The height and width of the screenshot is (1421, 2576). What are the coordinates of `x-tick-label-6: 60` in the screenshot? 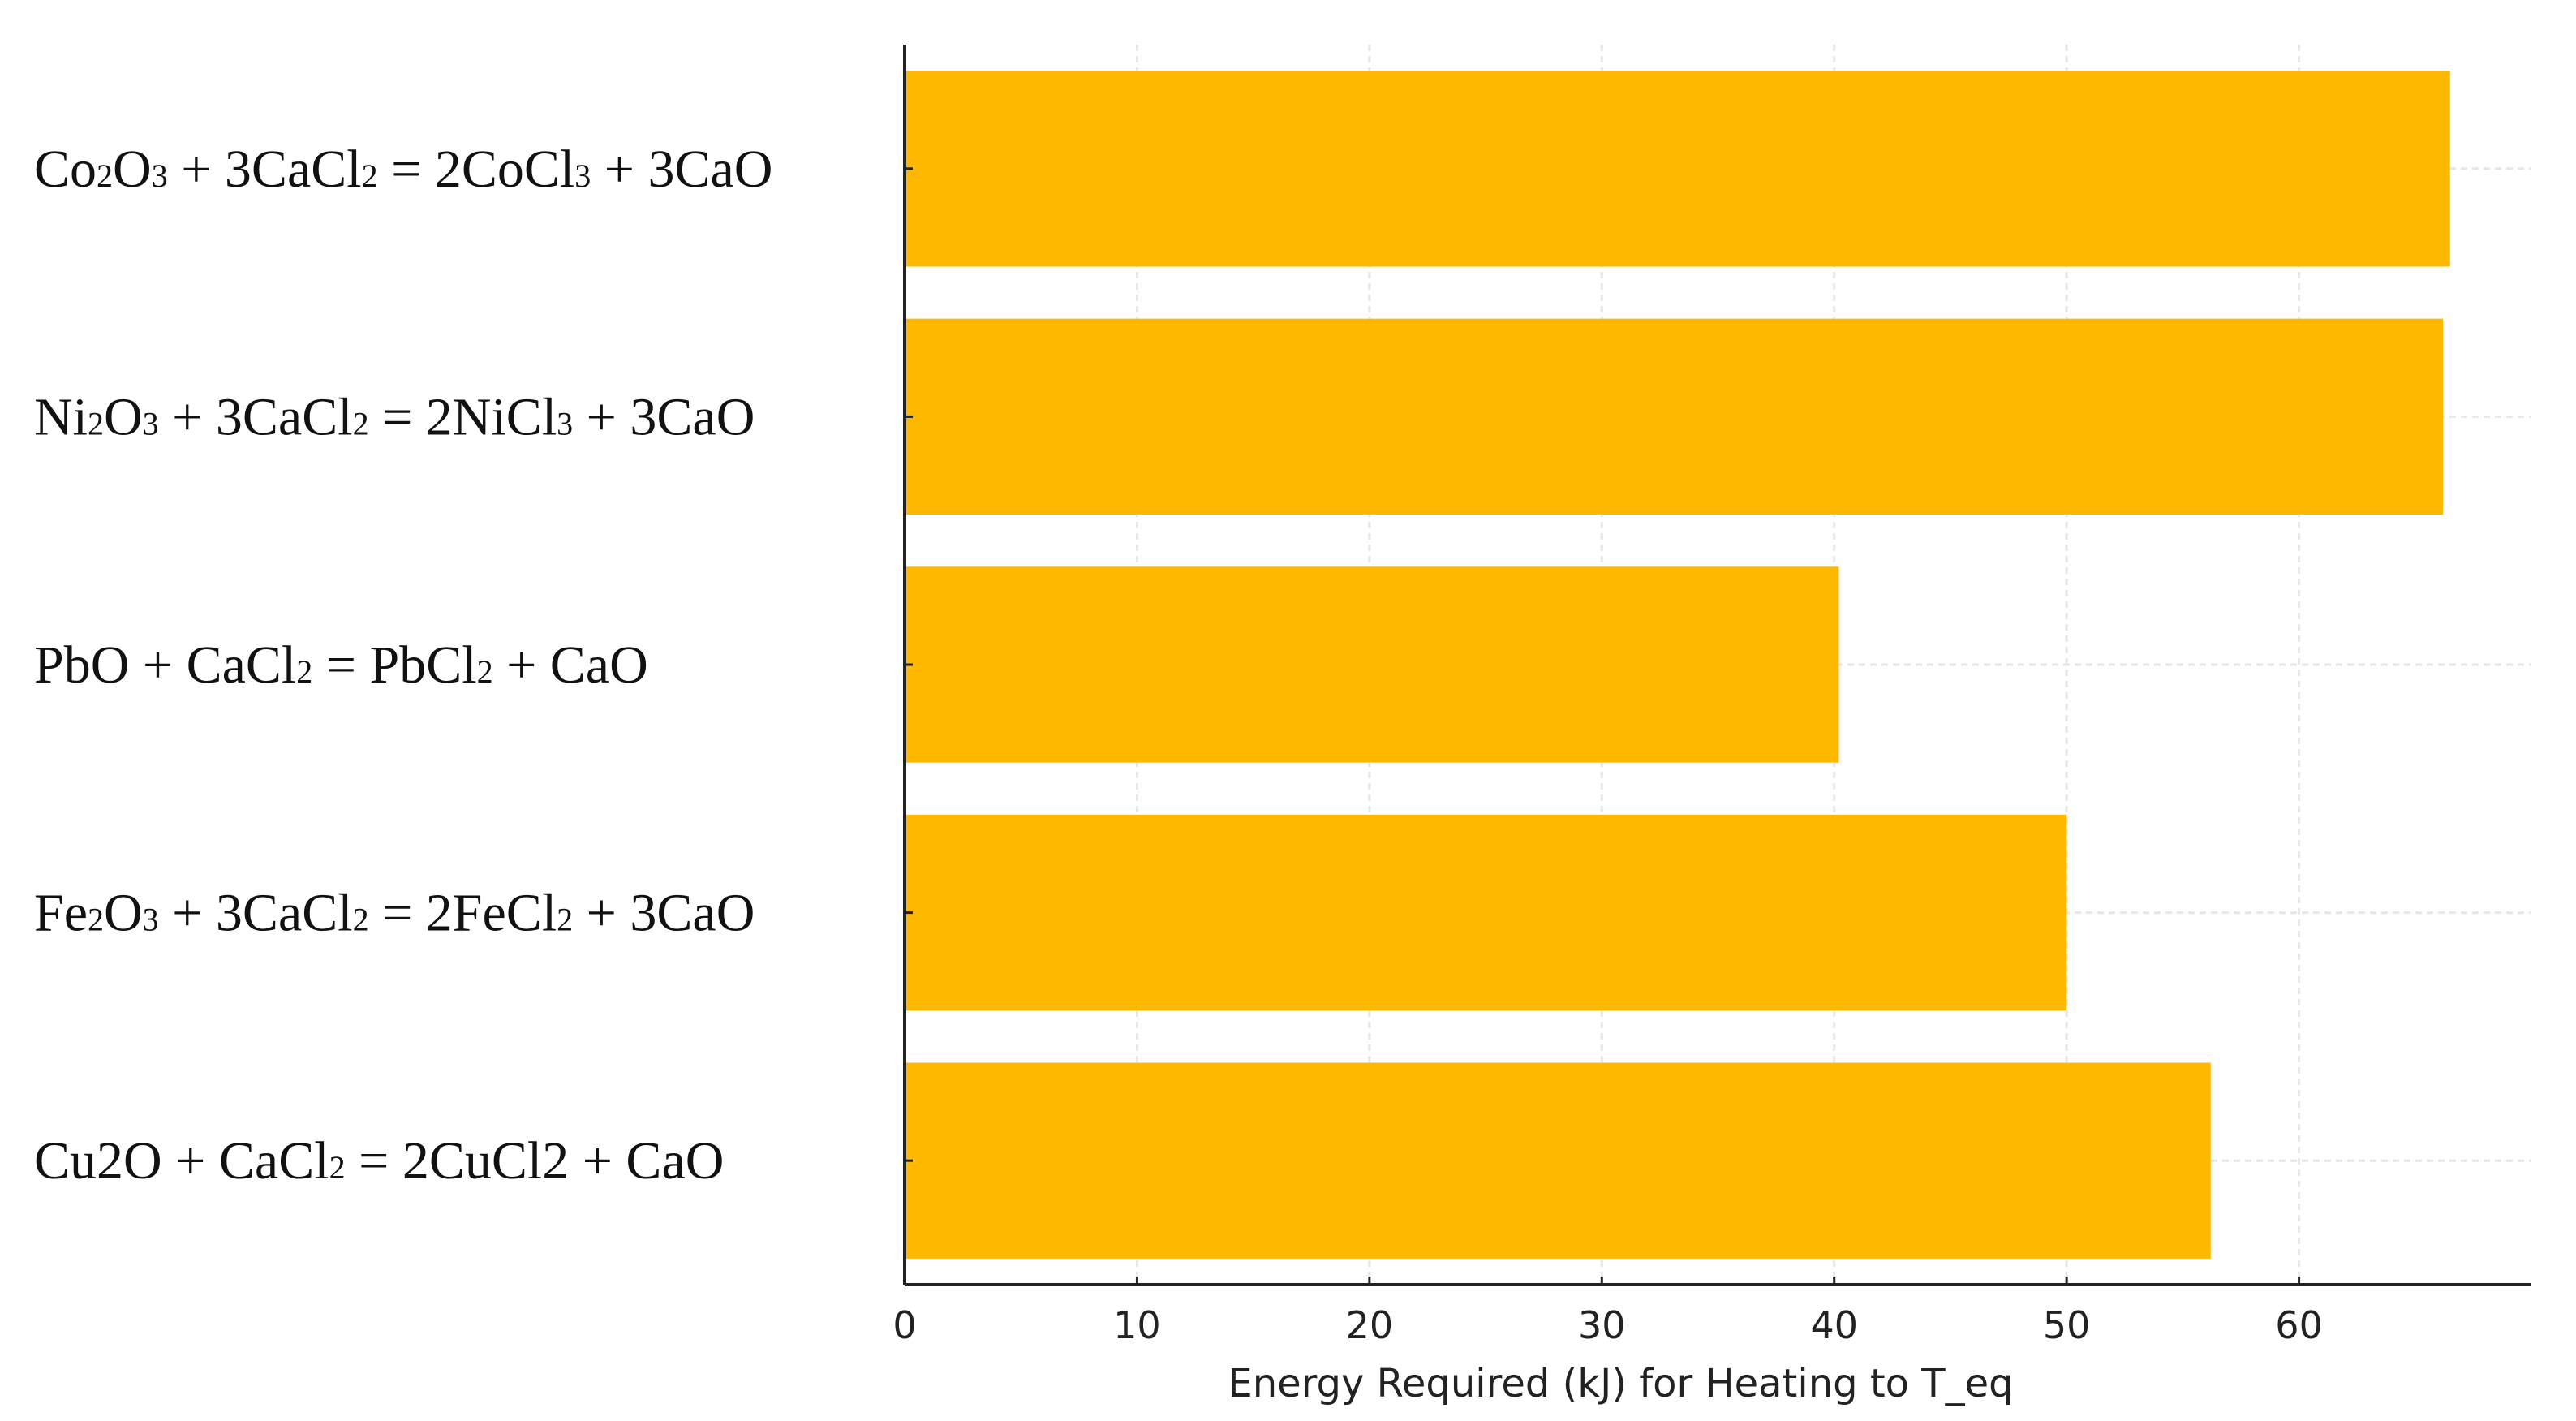 It's located at (2299, 1325).